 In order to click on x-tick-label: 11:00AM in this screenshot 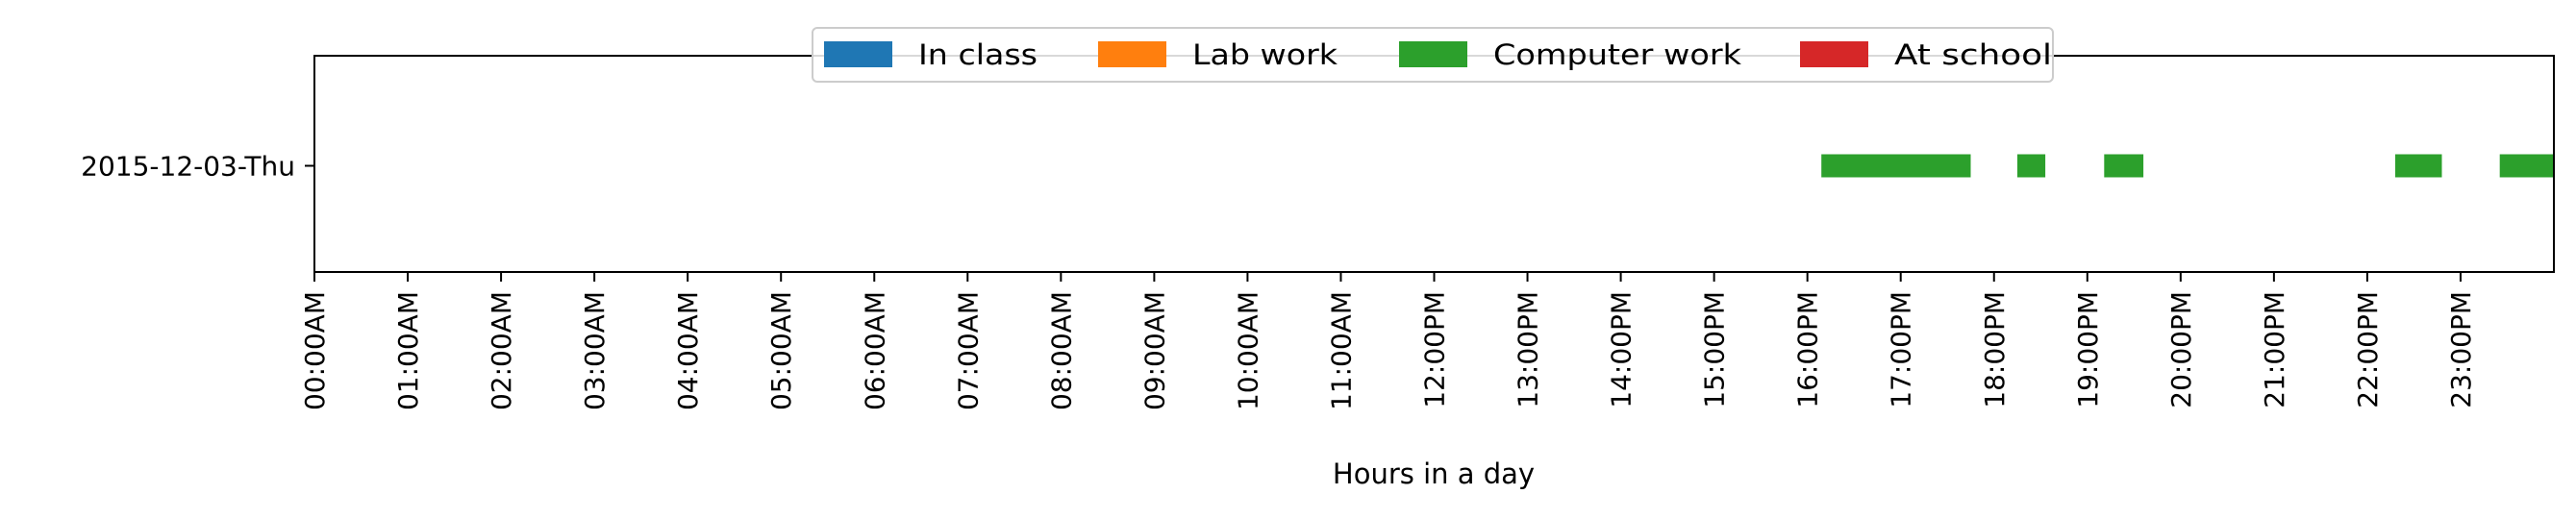, I will do `click(1341, 350)`.